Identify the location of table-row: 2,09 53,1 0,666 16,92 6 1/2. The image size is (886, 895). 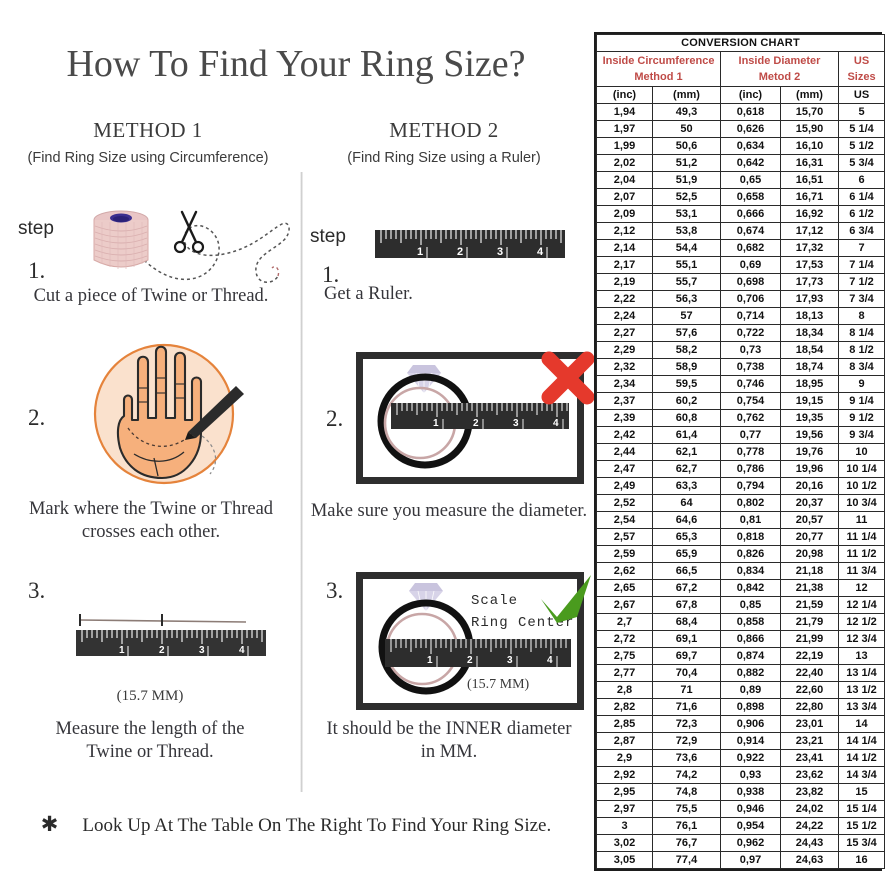
(741, 214).